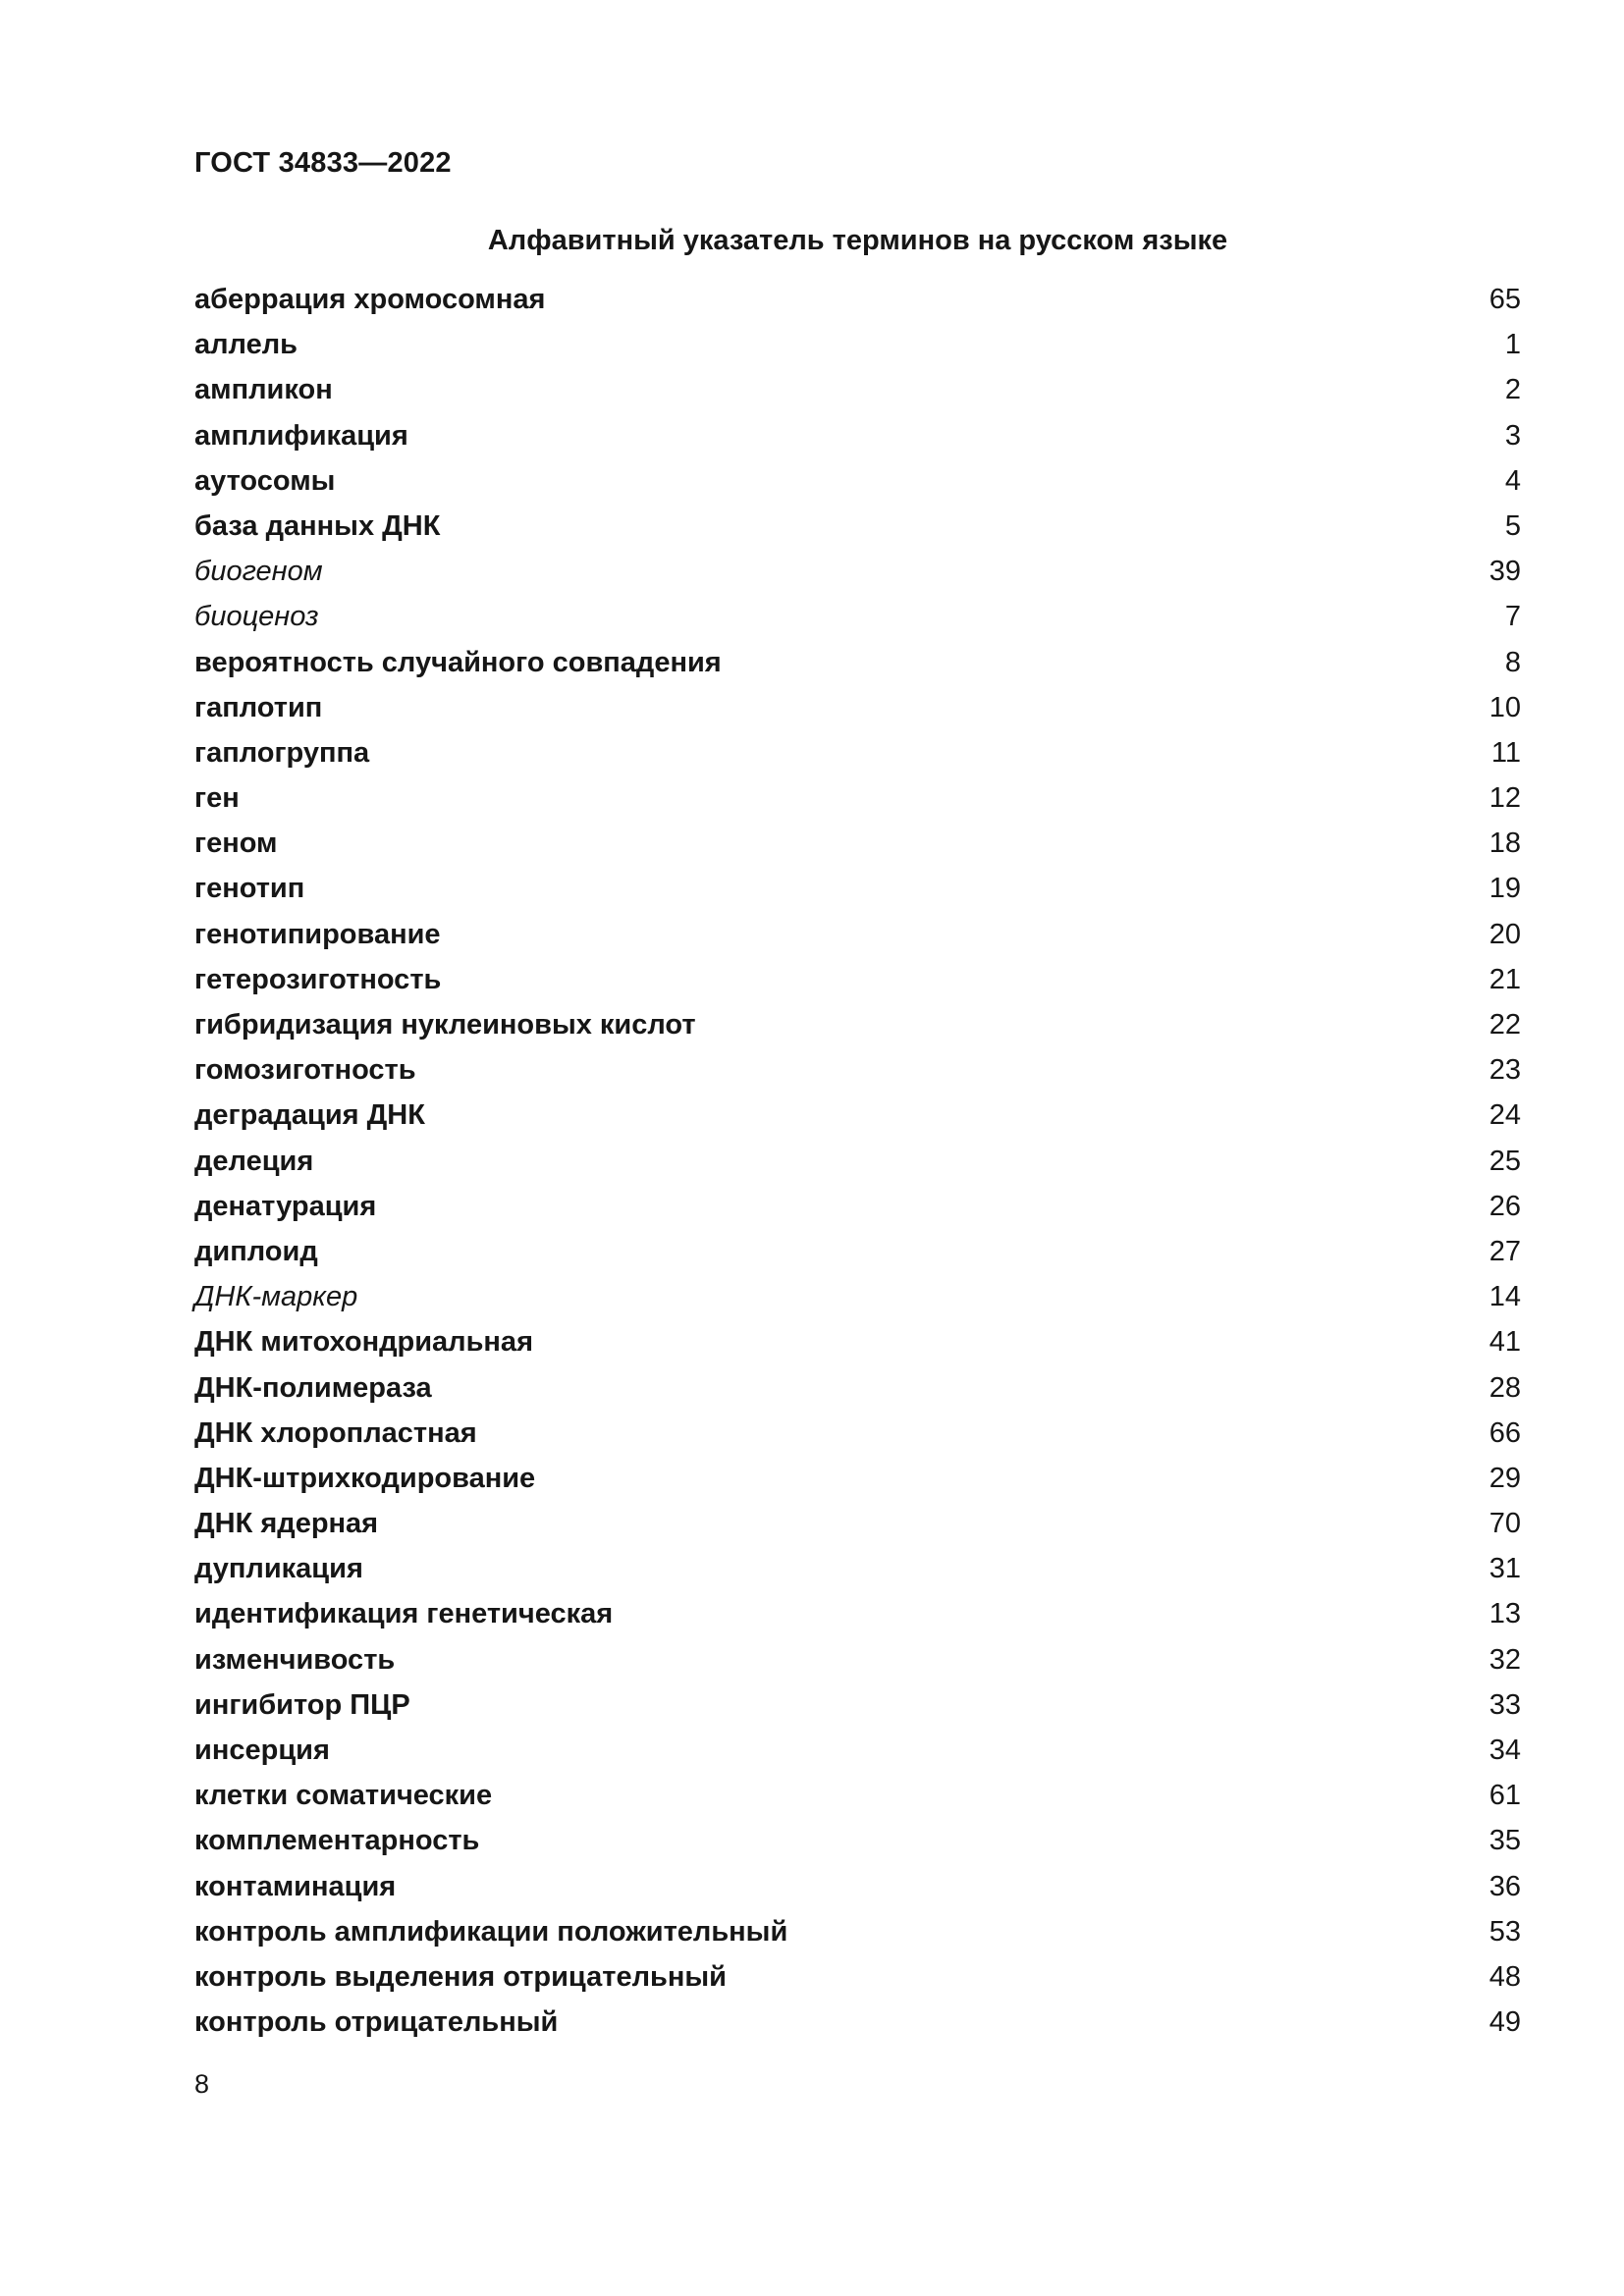 This screenshot has width=1624, height=2296. What do you see at coordinates (404, 1614) in the screenshot?
I see `index-term: идентификация генетическая` at bounding box center [404, 1614].